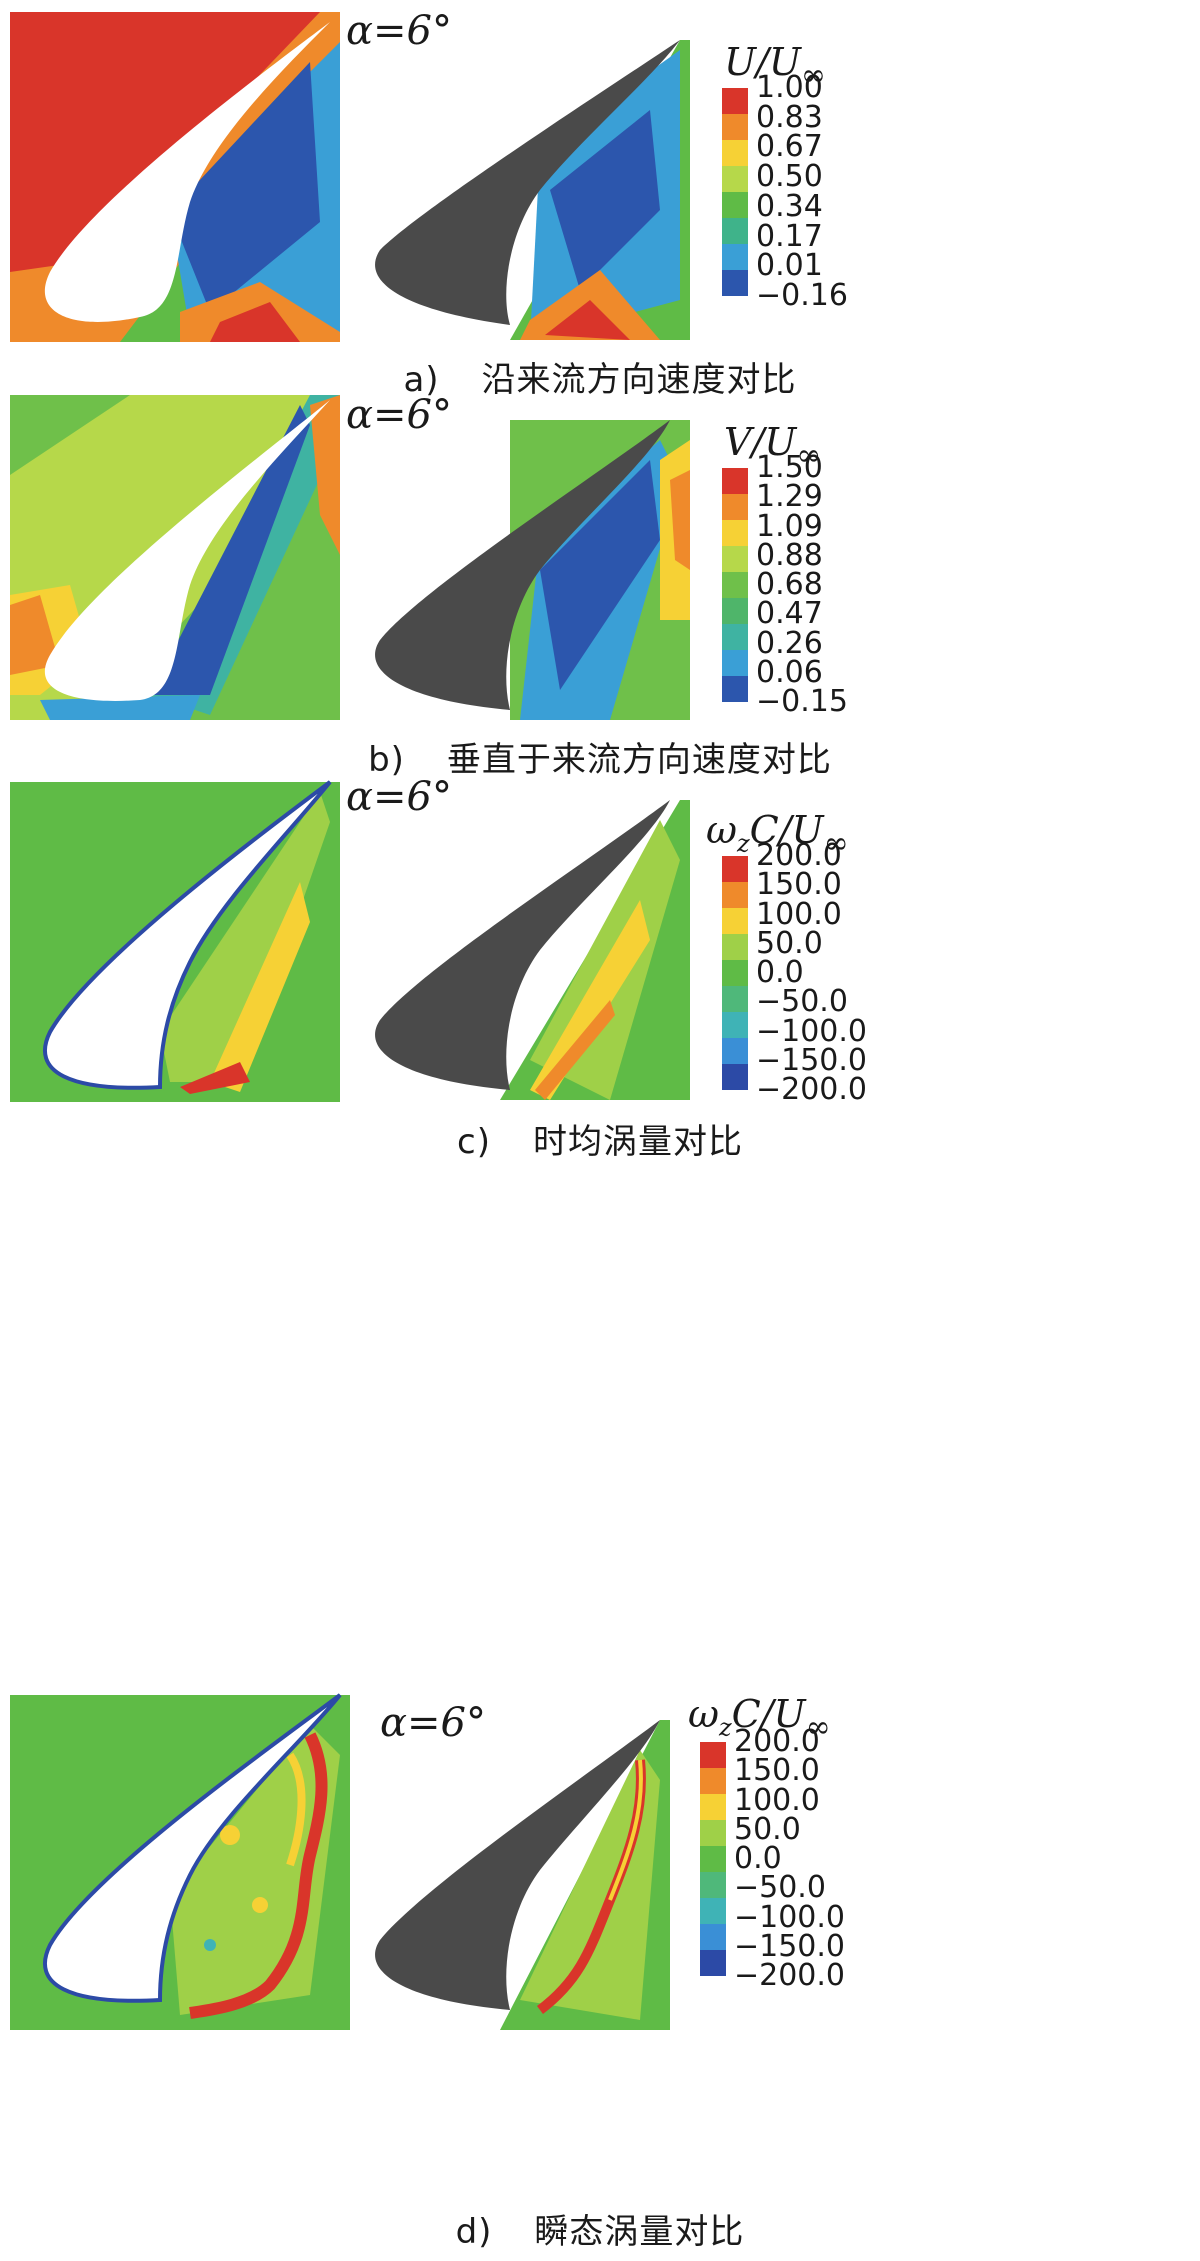 The width and height of the screenshot is (1200, 2261). What do you see at coordinates (775, 66) in the screenshot?
I see `colorbar-title: U/U∞` at bounding box center [775, 66].